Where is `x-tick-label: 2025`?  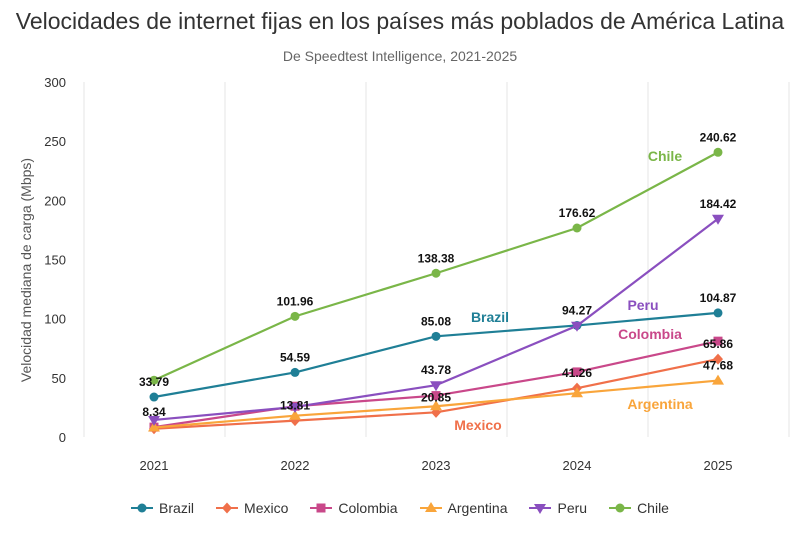
x-tick-label: 2025 is located at coordinates (718, 465).